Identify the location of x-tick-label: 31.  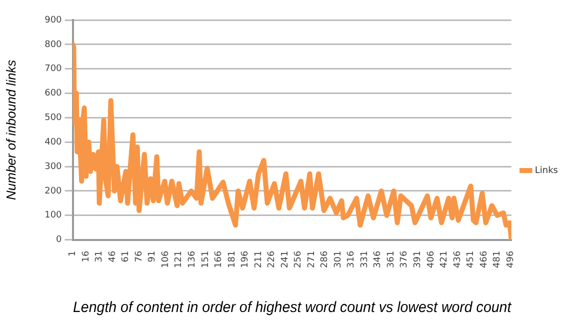
(99, 256).